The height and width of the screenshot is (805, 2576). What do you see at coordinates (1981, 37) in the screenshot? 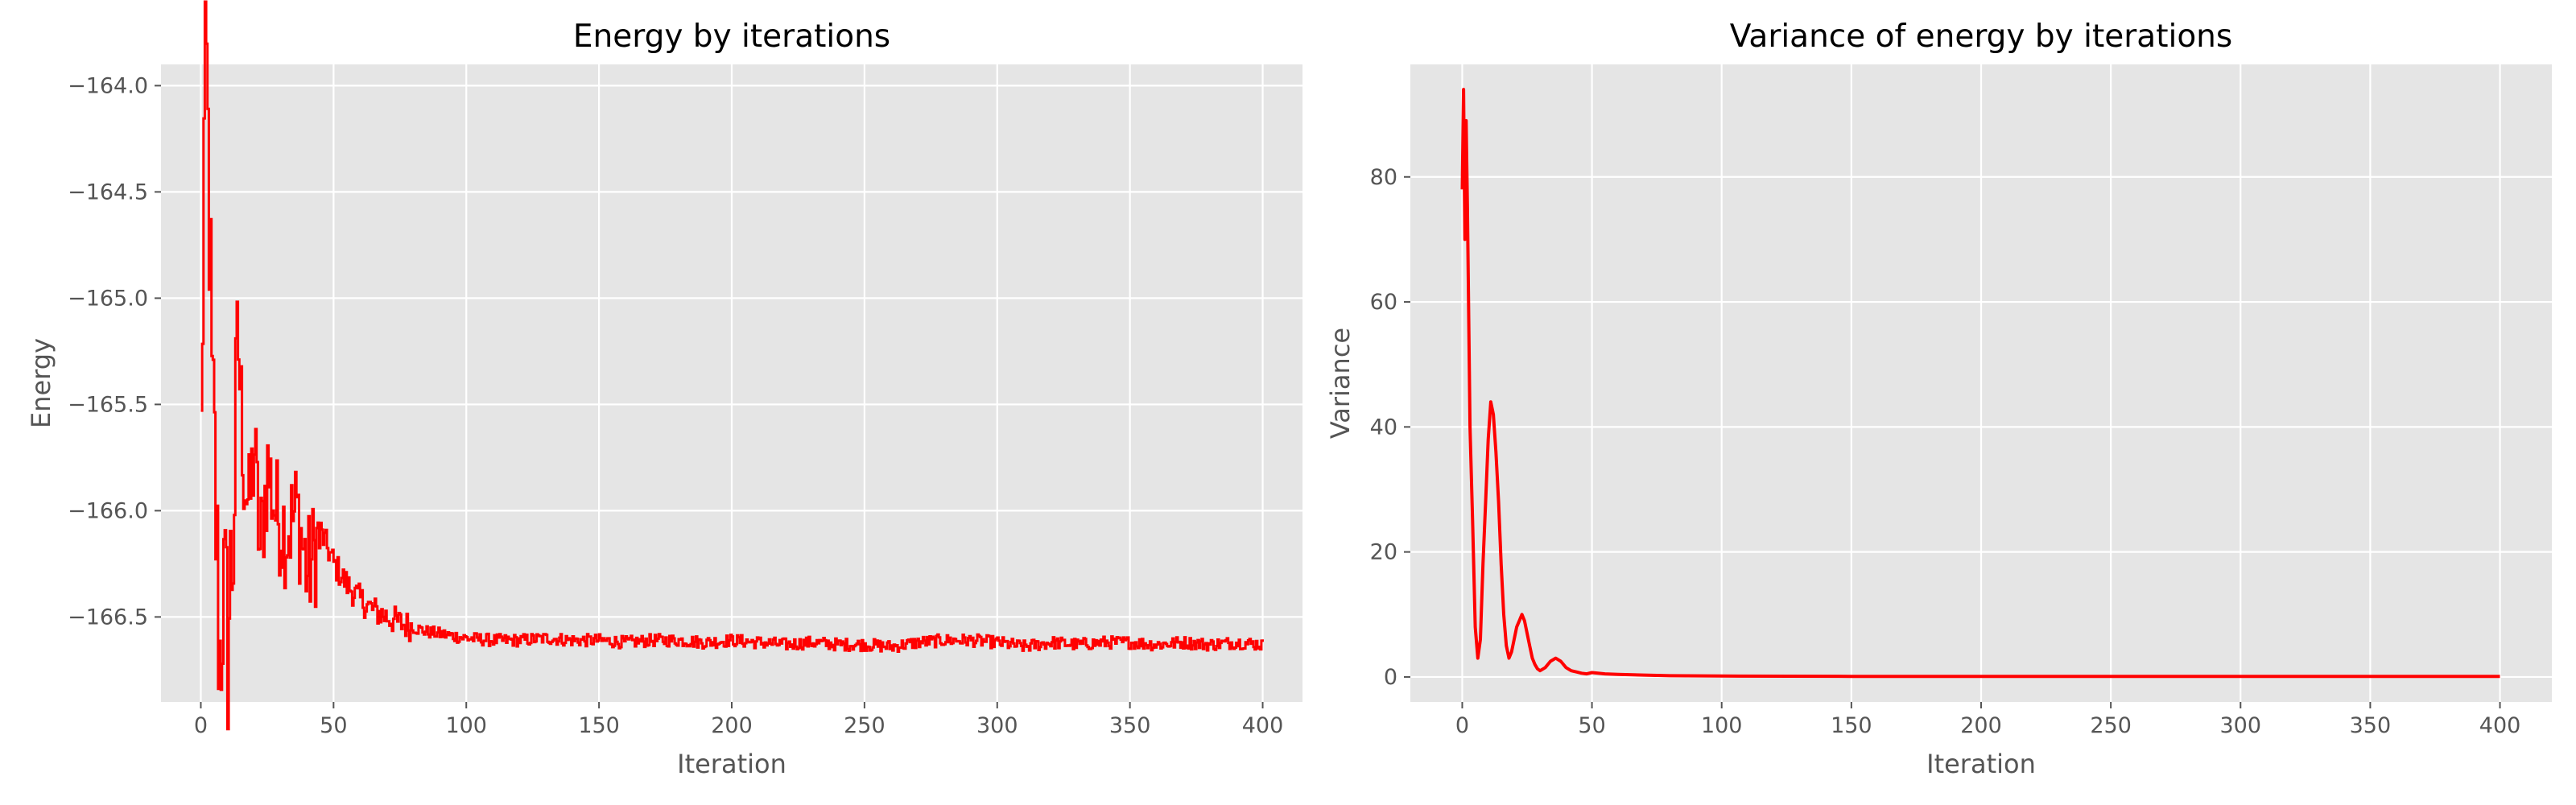
I see `variance-chart-title: Variance of energy by iterations` at bounding box center [1981, 37].